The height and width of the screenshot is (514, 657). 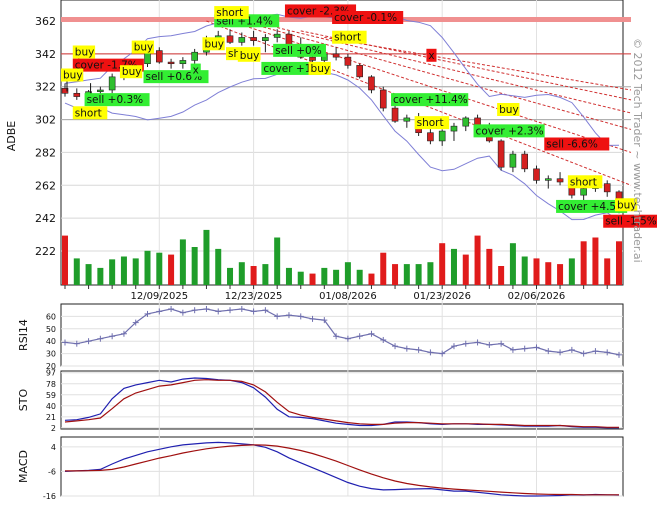 I want to click on signal-label: sell -6.6%, so click(x=577, y=144).